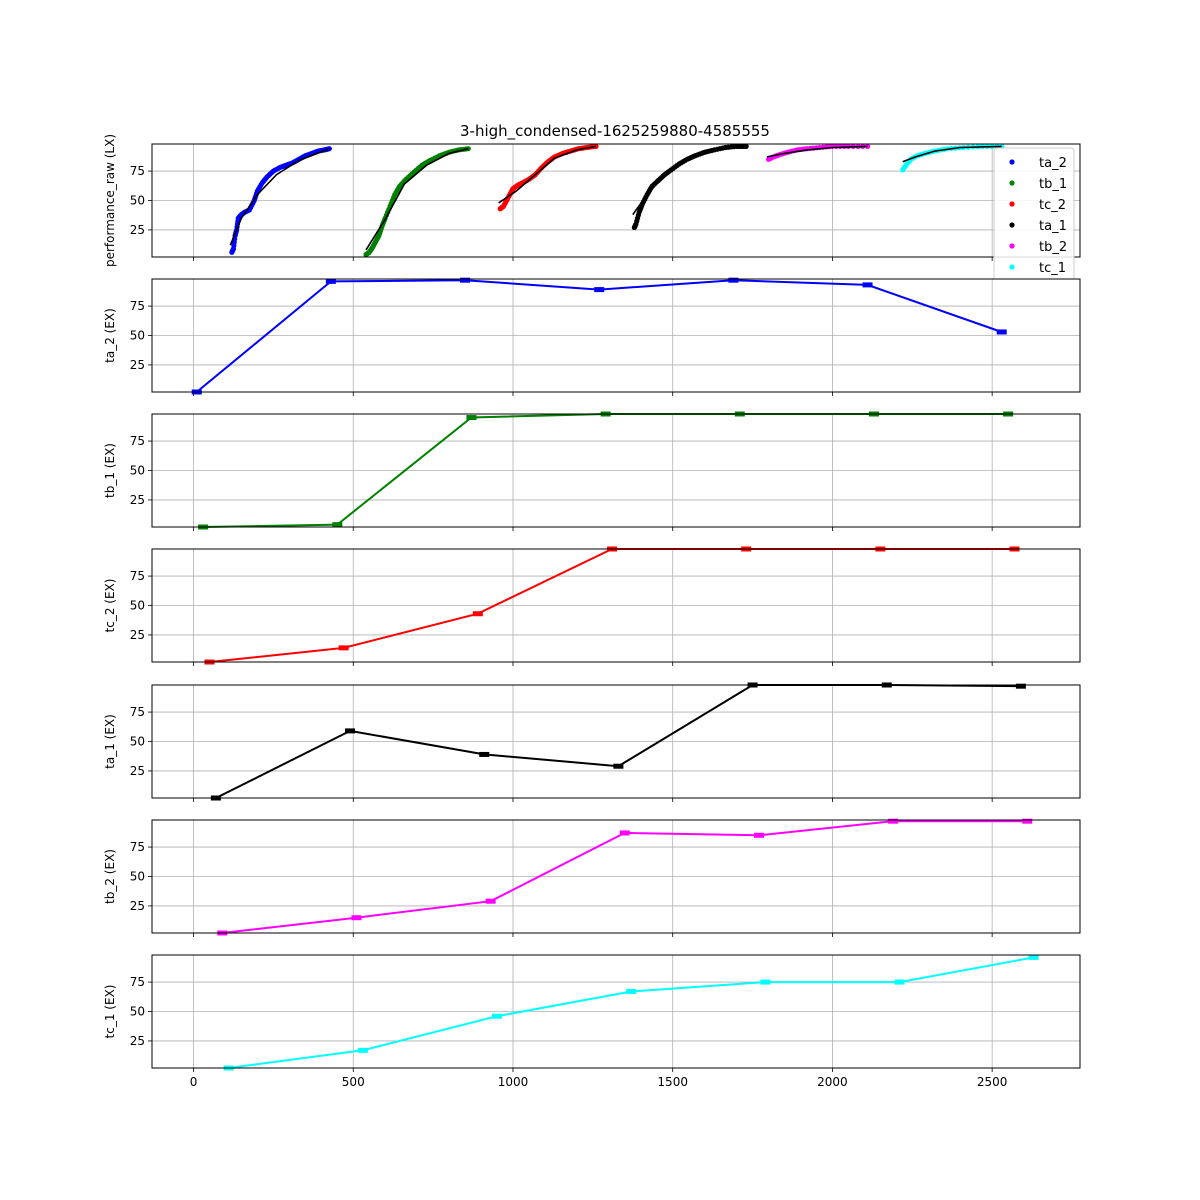 Image resolution: width=1200 pixels, height=1200 pixels. I want to click on subplot-2: 25 50 75 tb_1 (EX), so click(592, 471).